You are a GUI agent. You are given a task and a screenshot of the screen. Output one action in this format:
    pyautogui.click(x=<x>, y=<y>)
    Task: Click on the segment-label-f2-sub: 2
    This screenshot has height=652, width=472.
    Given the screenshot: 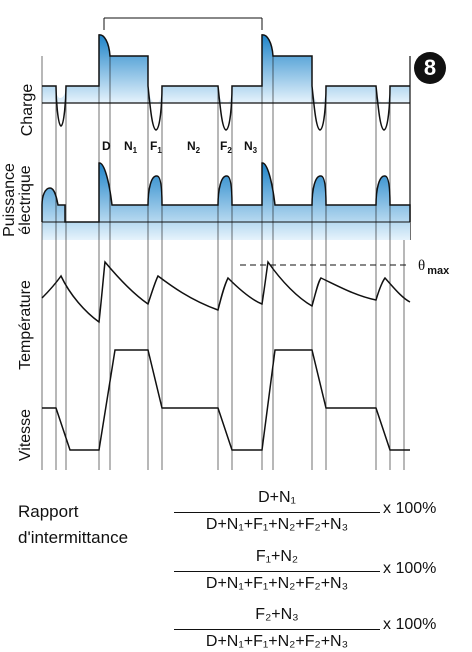 What is the action you would take?
    pyautogui.click(x=229, y=150)
    